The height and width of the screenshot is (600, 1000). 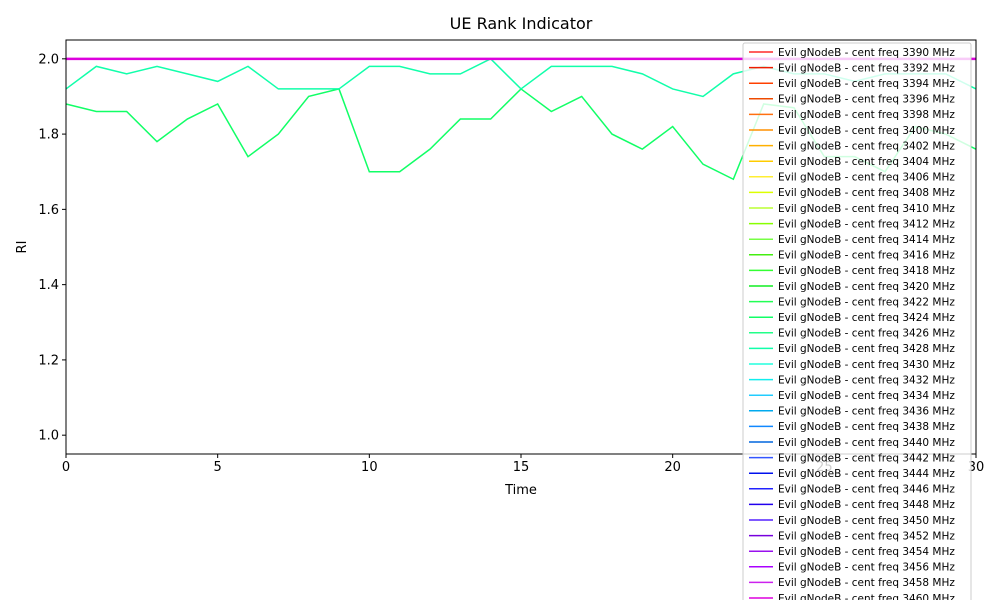 What do you see at coordinates (866, 271) in the screenshot?
I see `legend-entry-label: Evil gNodeB - cent freq 3418 MHz` at bounding box center [866, 271].